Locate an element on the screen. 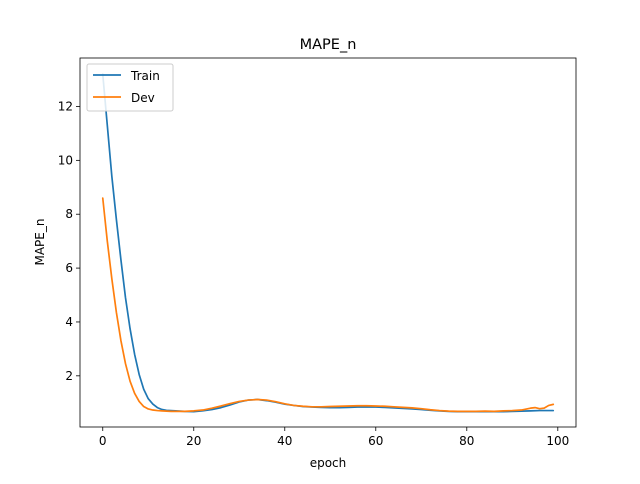 The width and height of the screenshot is (640, 484). y-axis-ticks: 2 4 6 8 10 12 is located at coordinates (69, 241).